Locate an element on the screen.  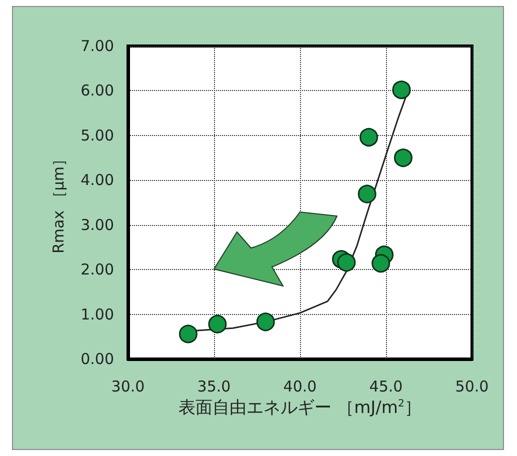
y-tick-label: 1.00 is located at coordinates (97, 314).